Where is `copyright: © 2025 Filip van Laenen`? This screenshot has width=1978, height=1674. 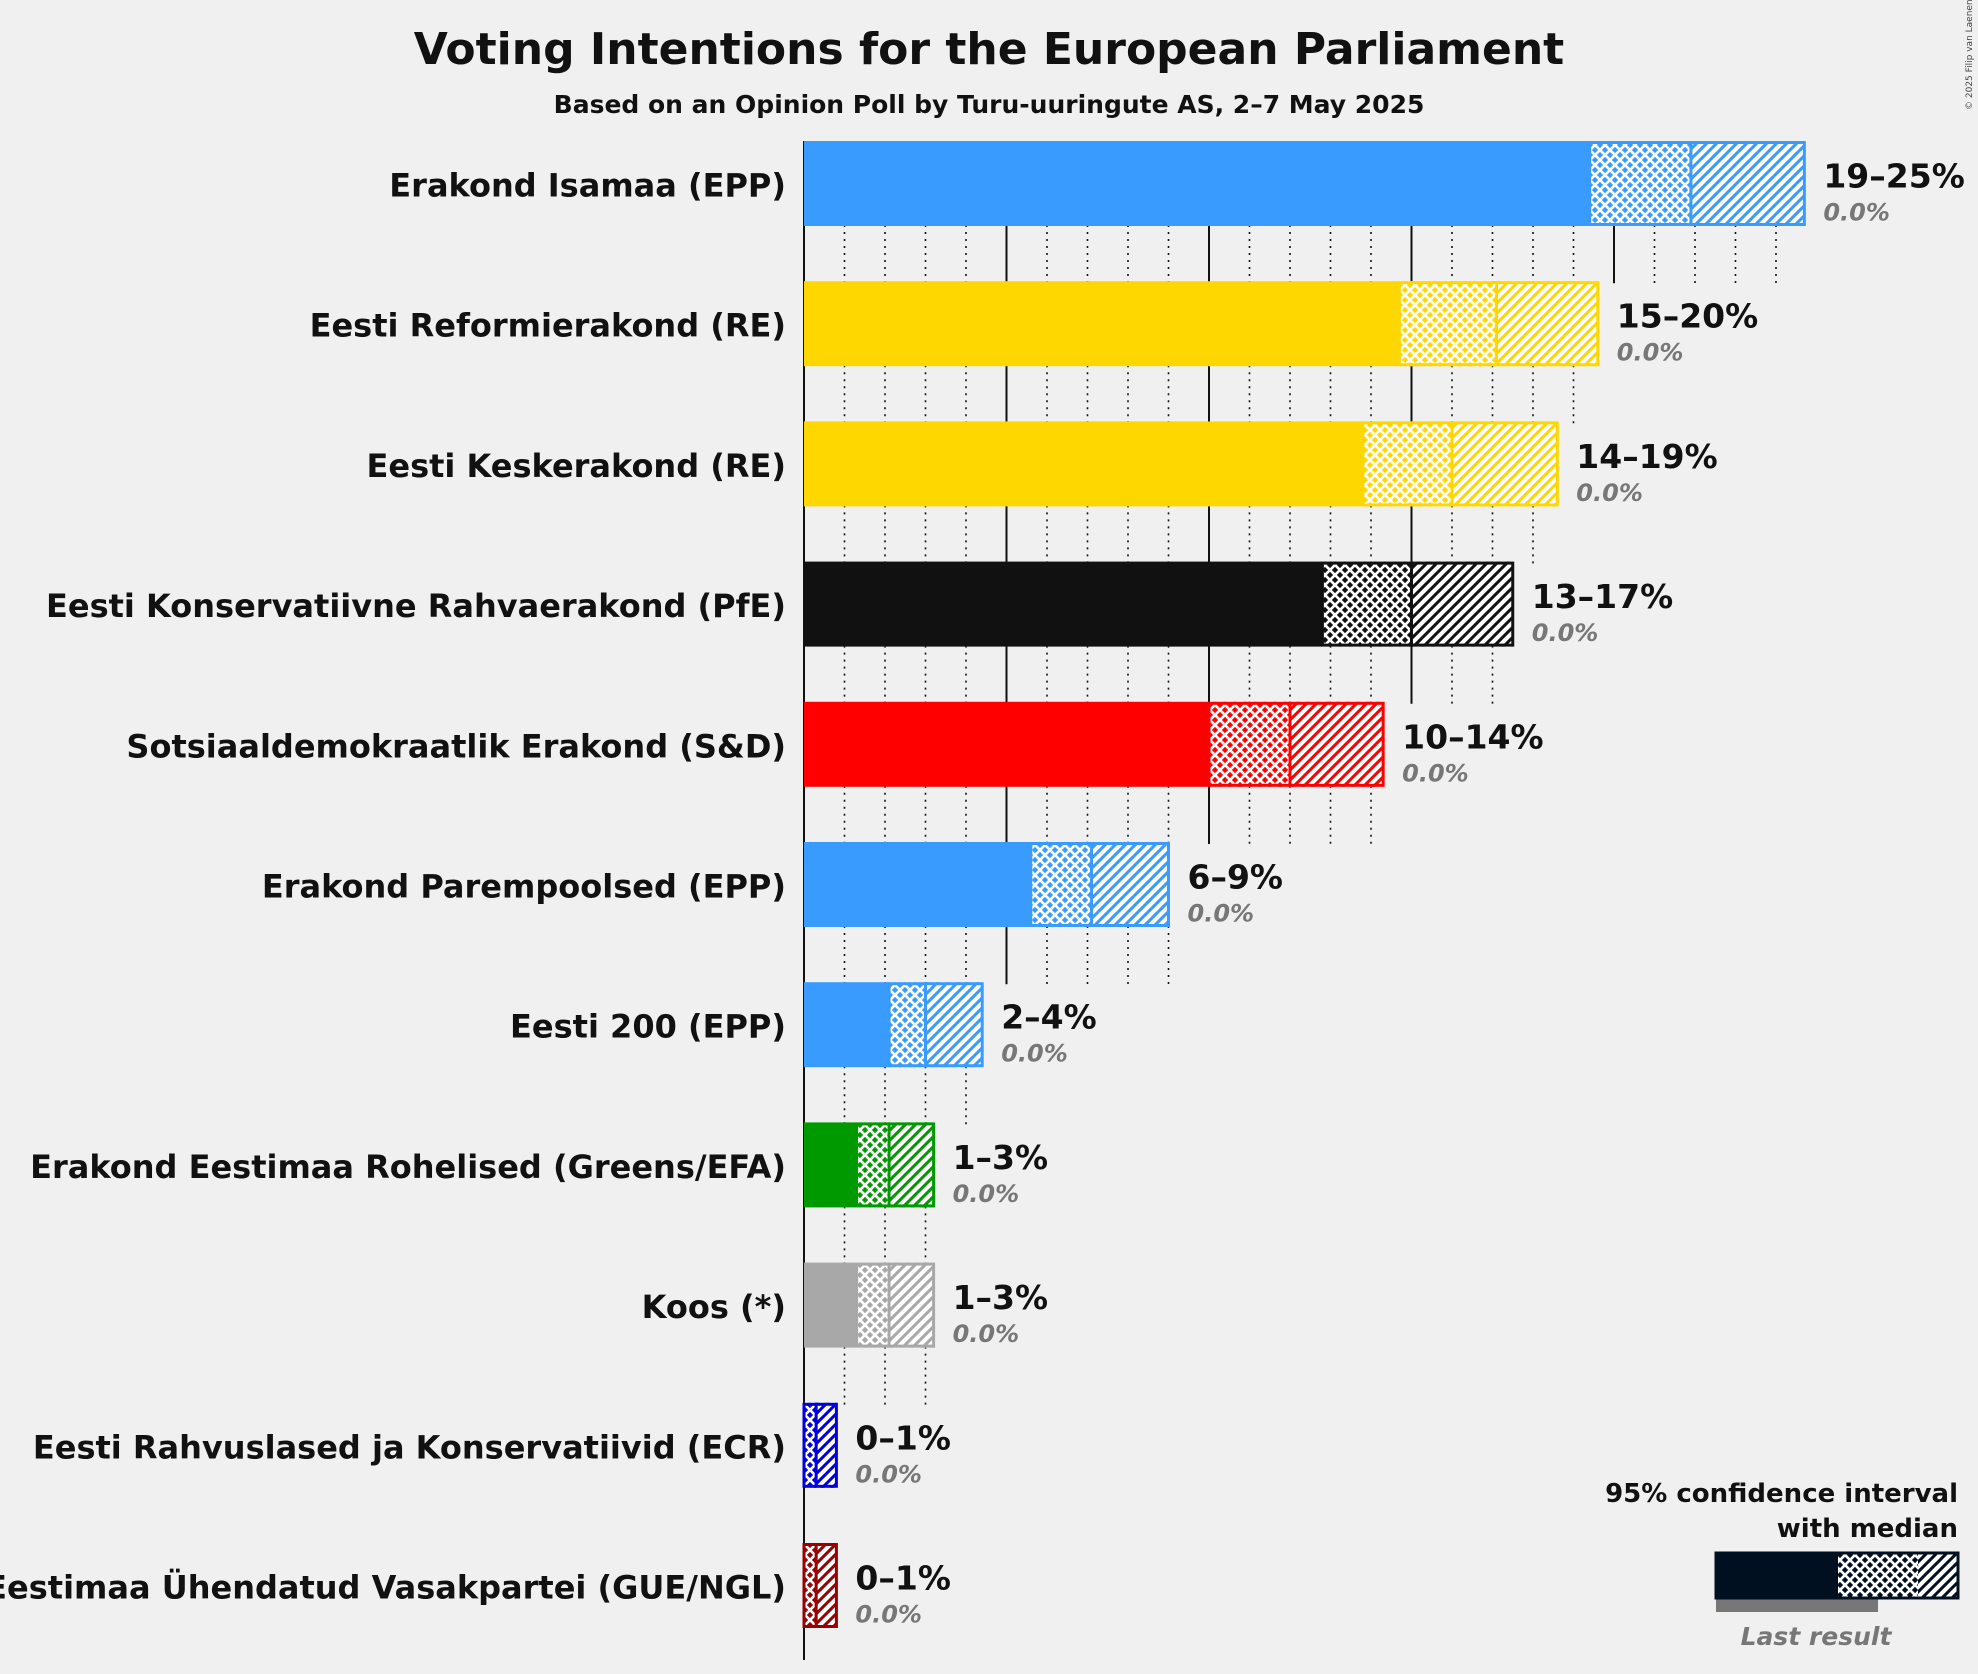 copyright: © 2025 Filip van Laenen is located at coordinates (1970, 55).